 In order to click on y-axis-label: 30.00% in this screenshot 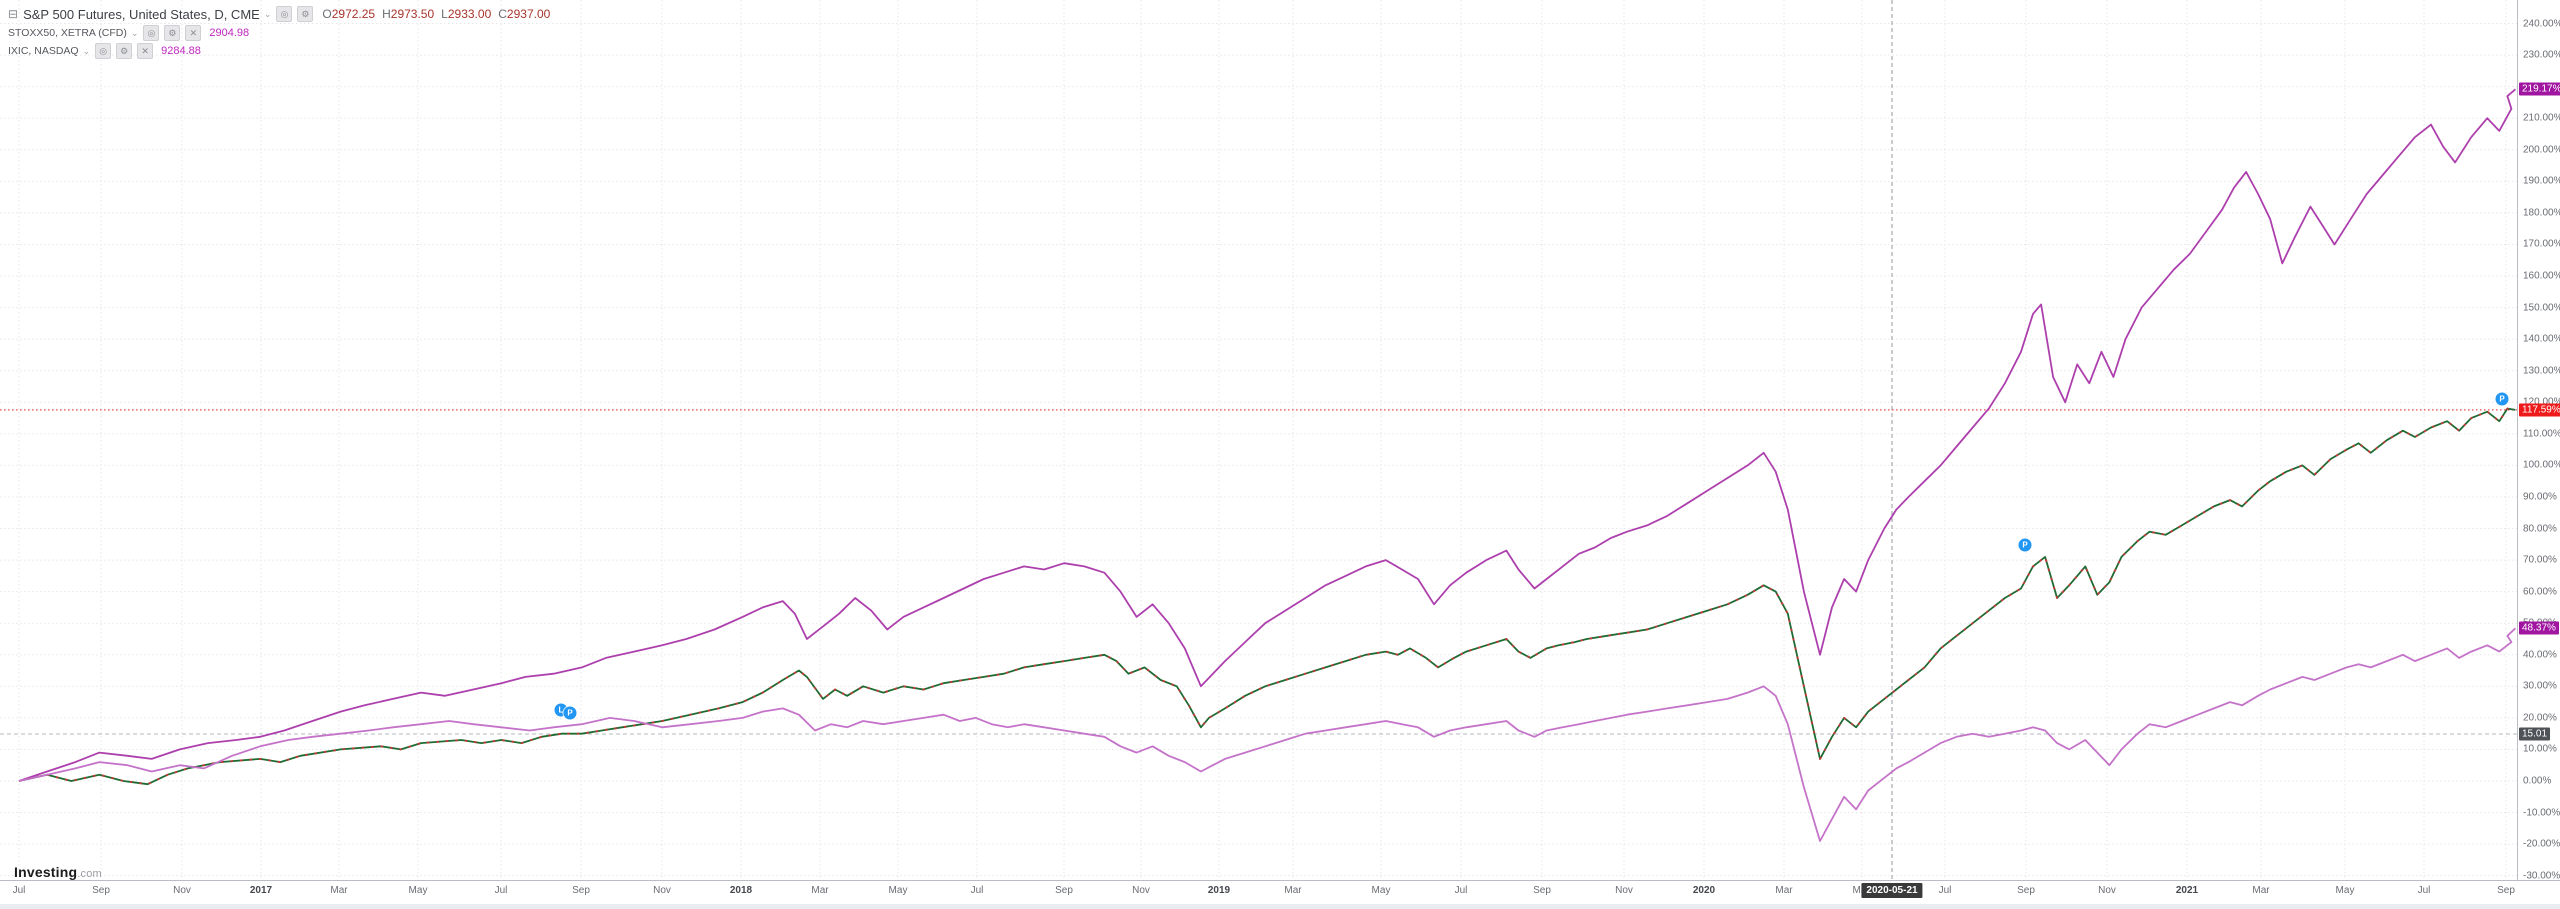, I will do `click(2540, 686)`.